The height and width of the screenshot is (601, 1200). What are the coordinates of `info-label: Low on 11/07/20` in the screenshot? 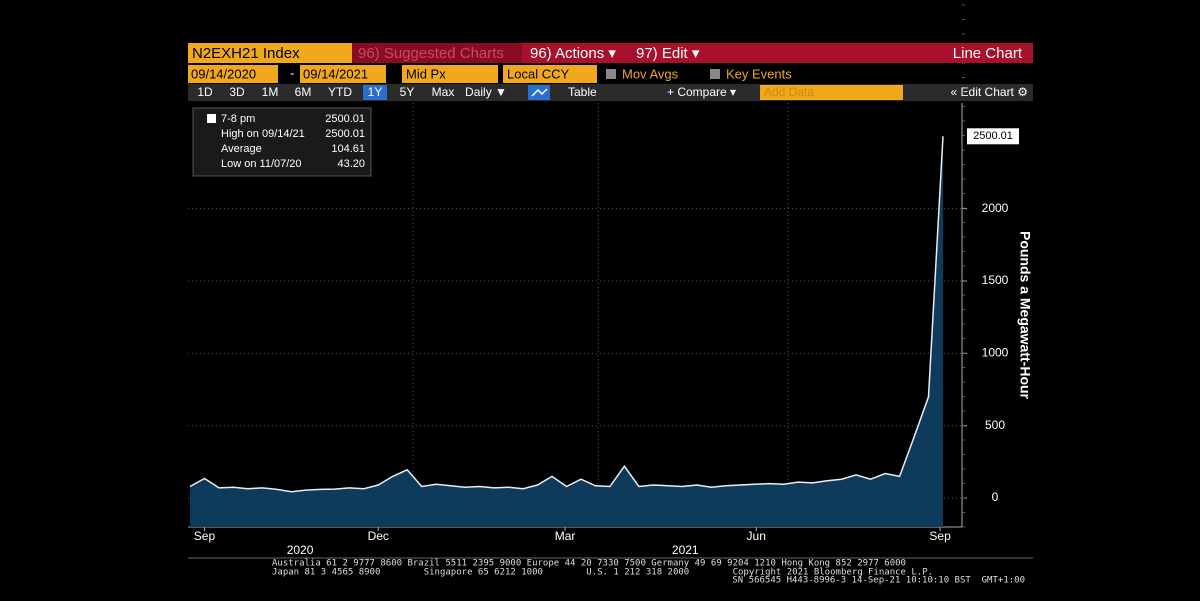 It's located at (261, 164).